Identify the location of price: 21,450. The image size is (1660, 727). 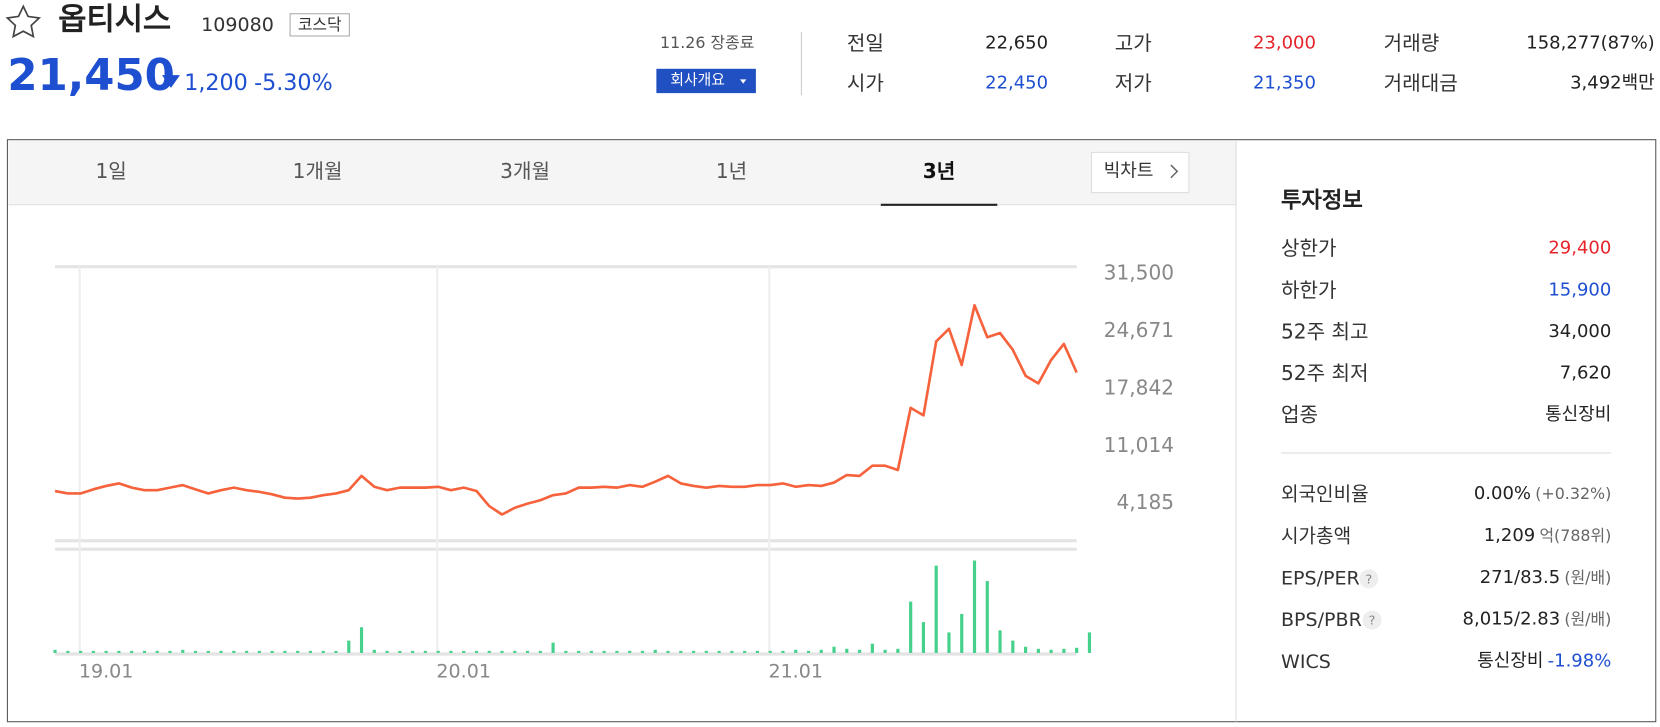
(90, 76).